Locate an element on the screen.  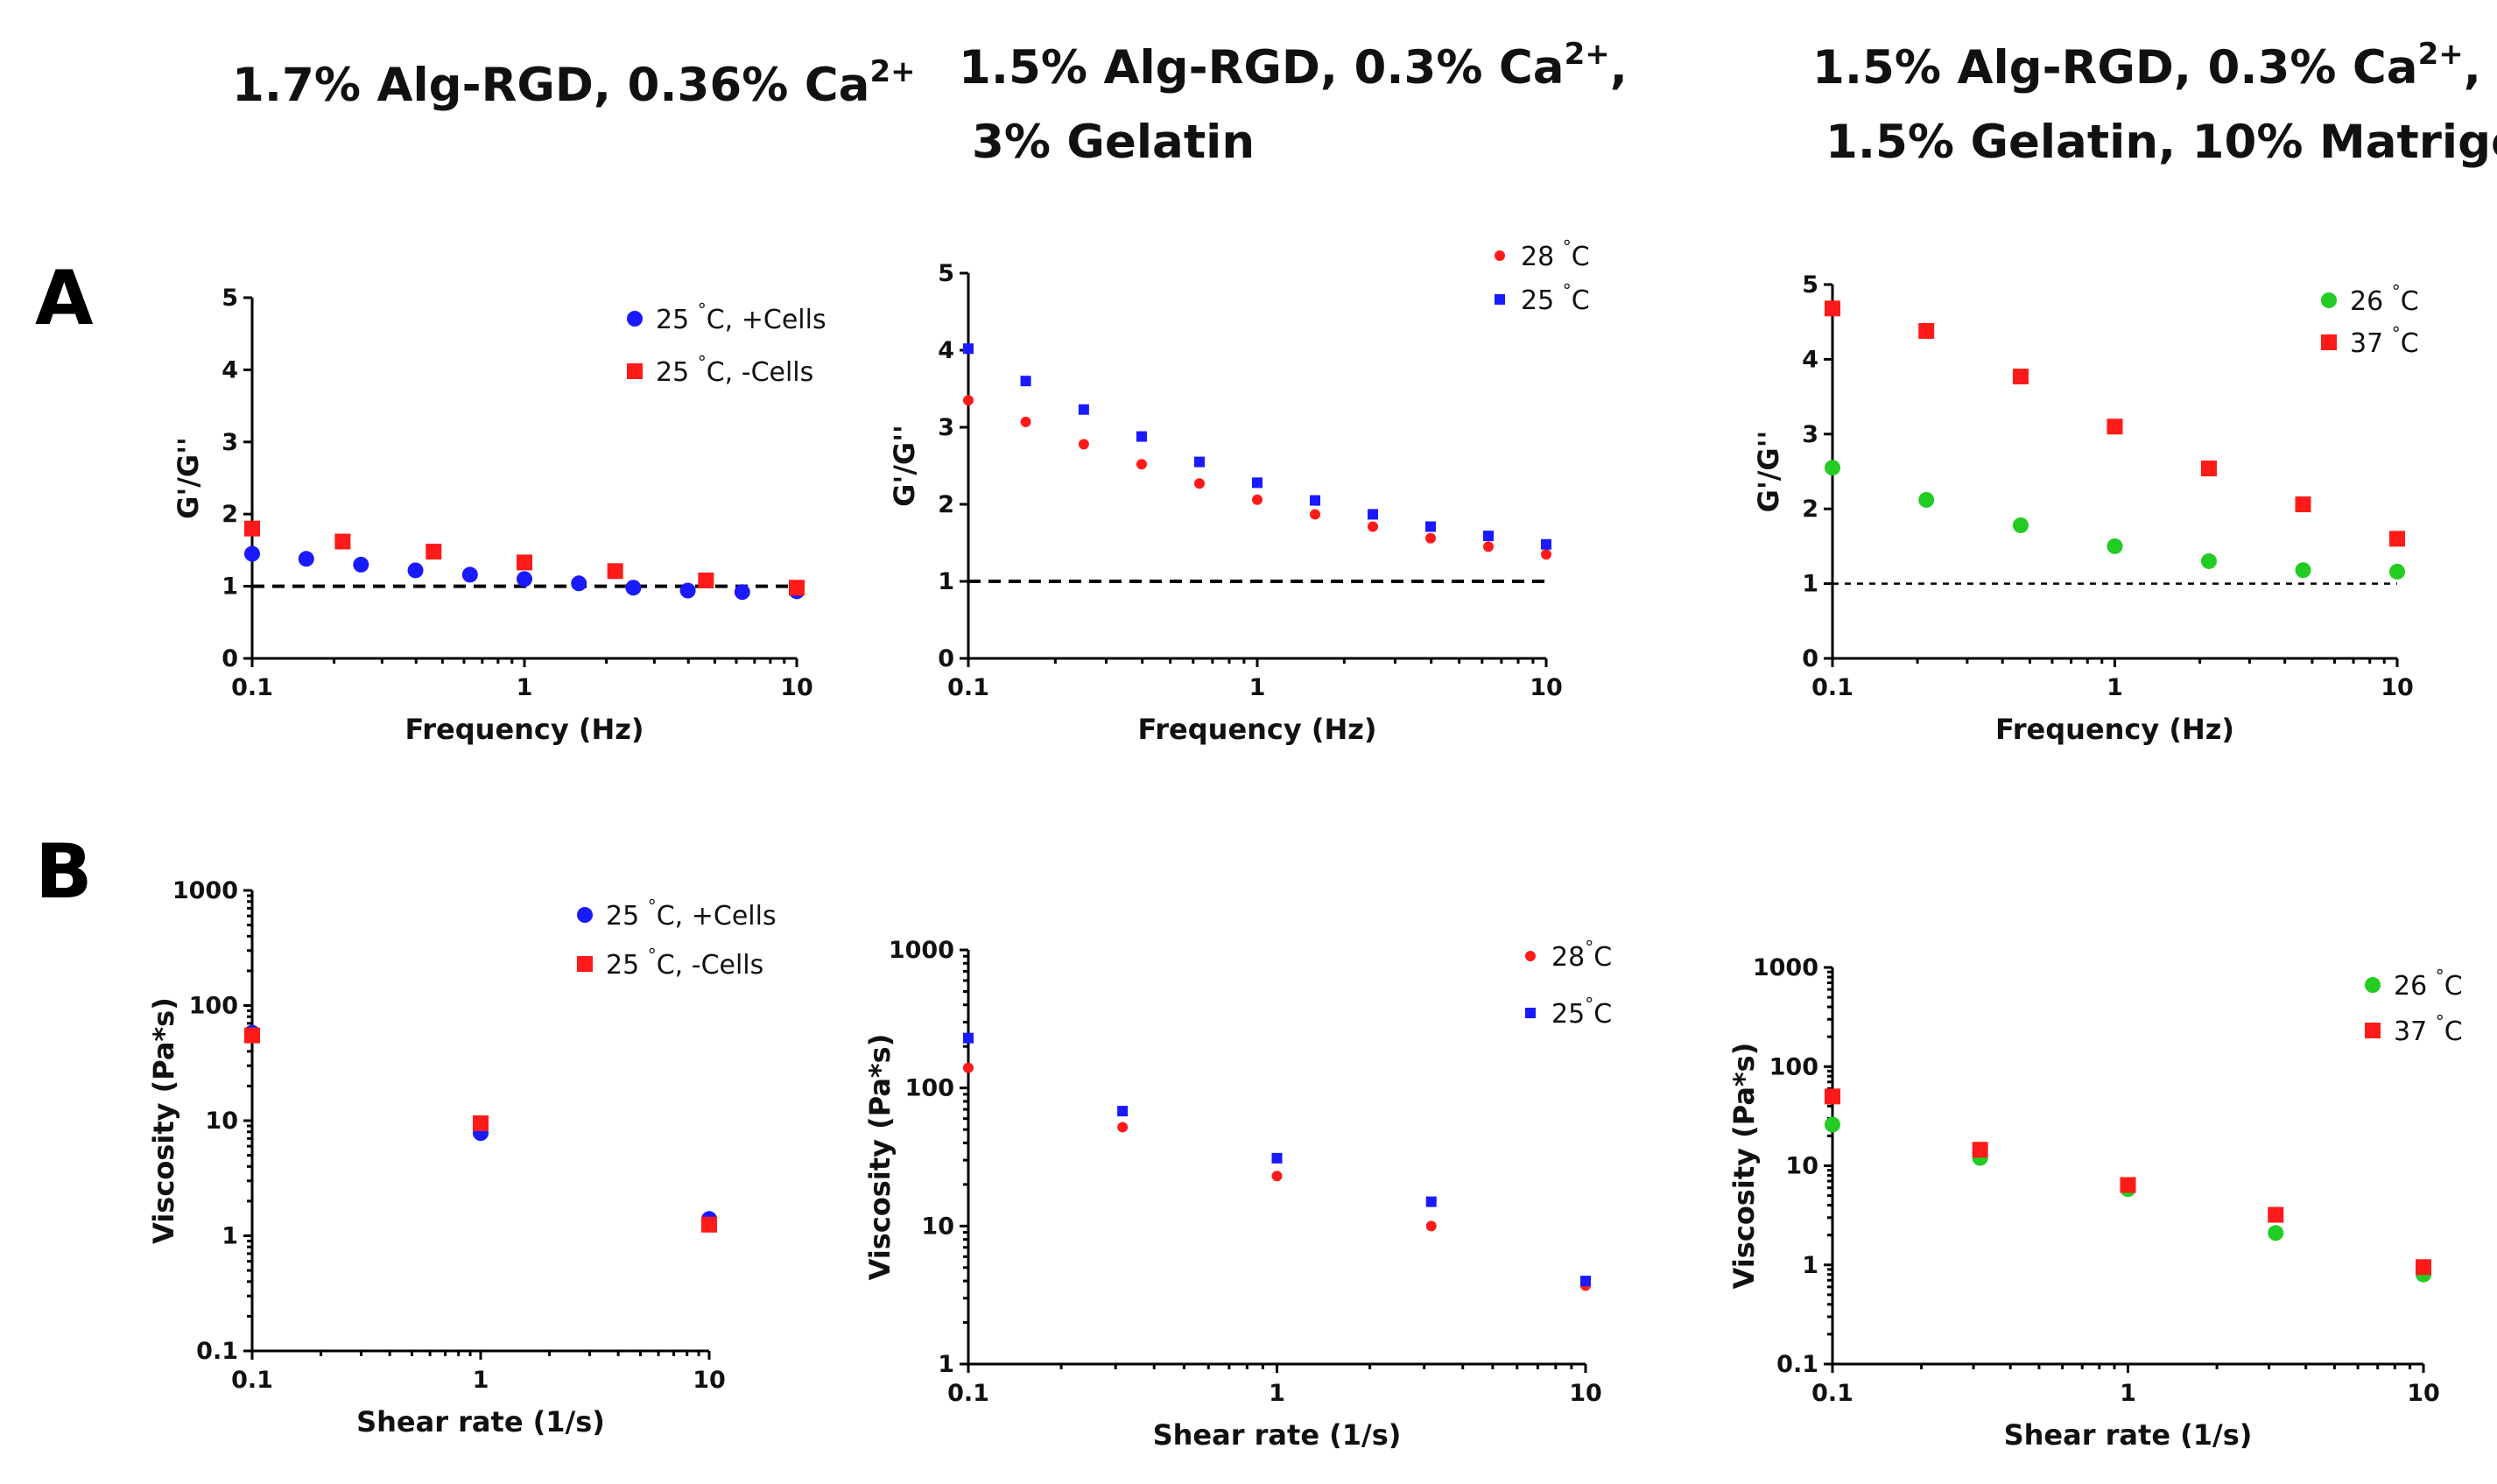
a2-y-tick-label: 4 is located at coordinates (946, 350).